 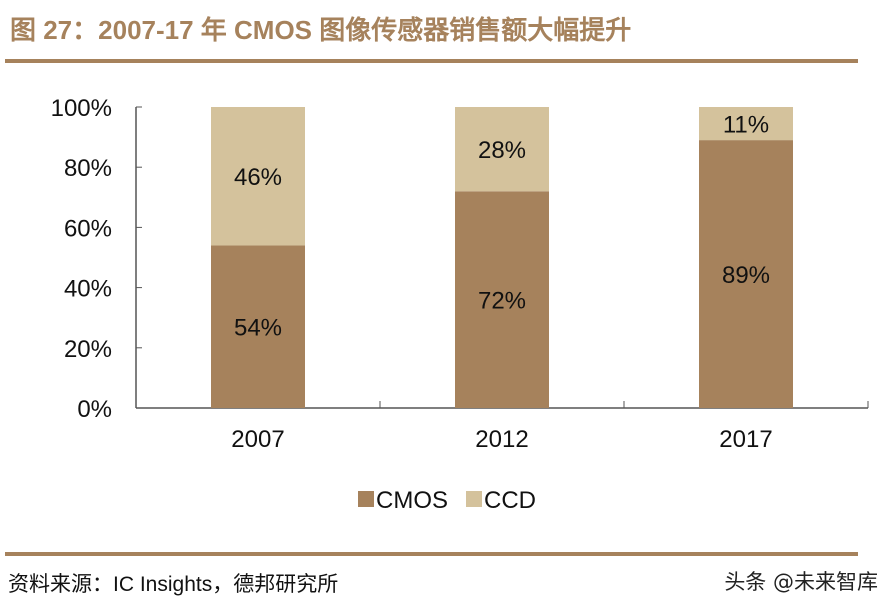 I want to click on x-tick-label: 2012, so click(x=501, y=439).